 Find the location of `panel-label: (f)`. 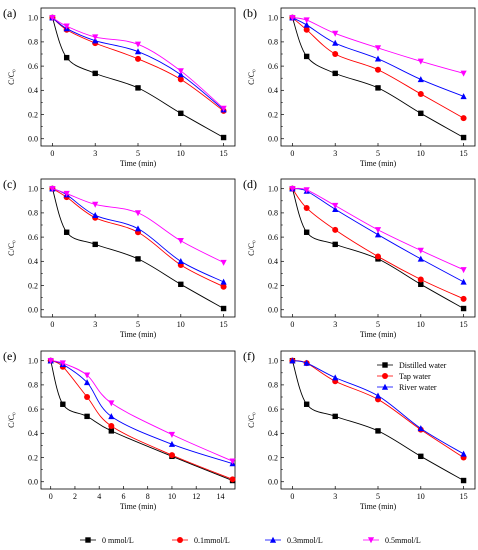

panel-label: (f) is located at coordinates (249, 356).